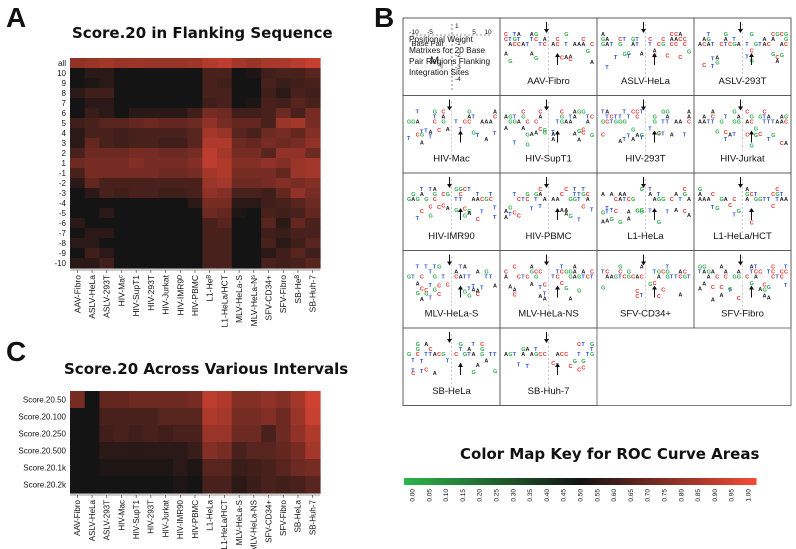 The width and height of the screenshot is (796, 549). What do you see at coordinates (743, 81) in the screenshot?
I see `logo-cell-label: ASLV-293T` at bounding box center [743, 81].